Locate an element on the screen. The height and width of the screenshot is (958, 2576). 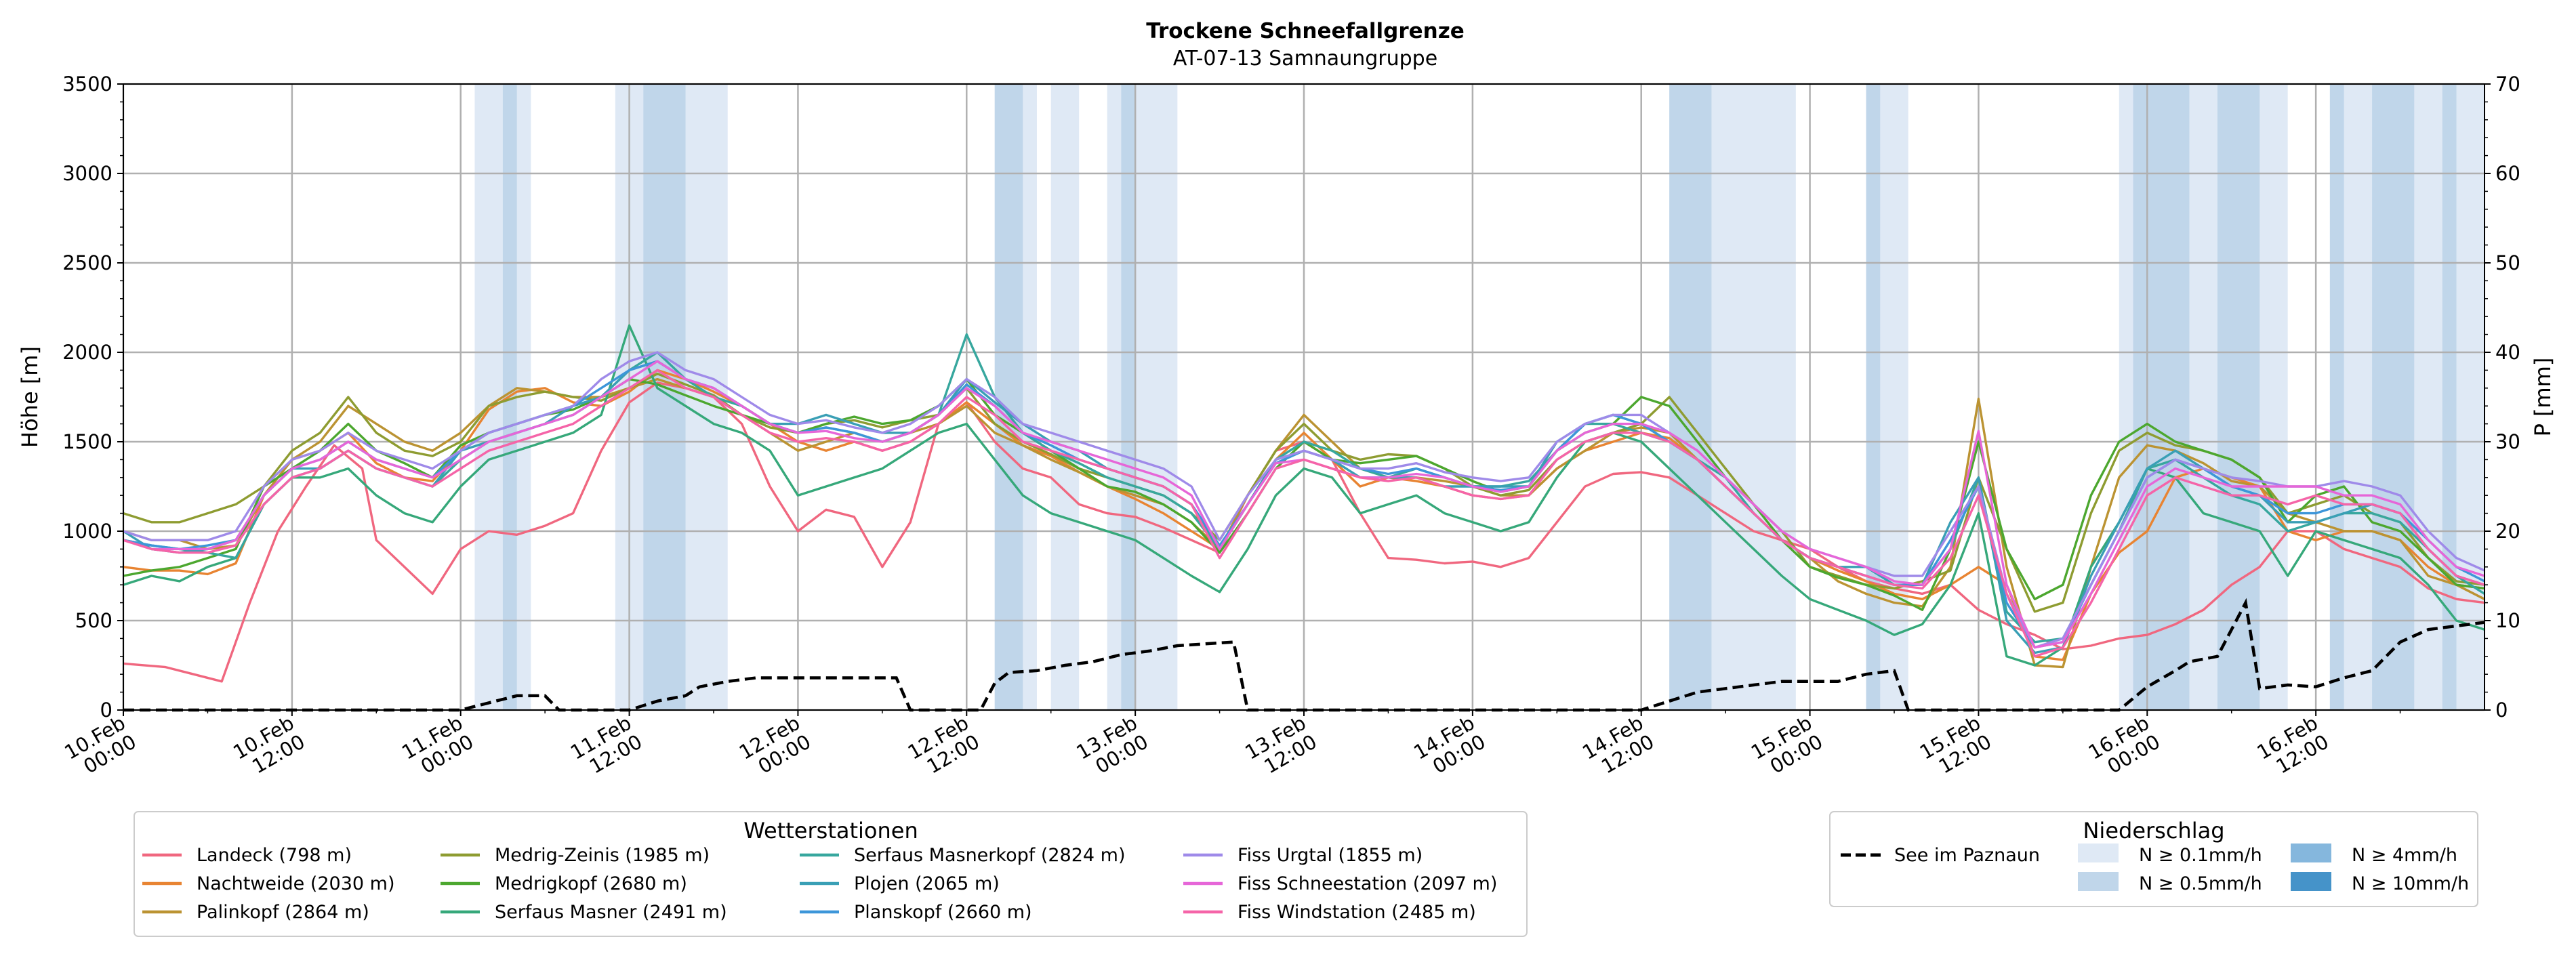
legend-entry-nachtweide-2030-m: Nachtweide (2030 m) is located at coordinates (268, 883).